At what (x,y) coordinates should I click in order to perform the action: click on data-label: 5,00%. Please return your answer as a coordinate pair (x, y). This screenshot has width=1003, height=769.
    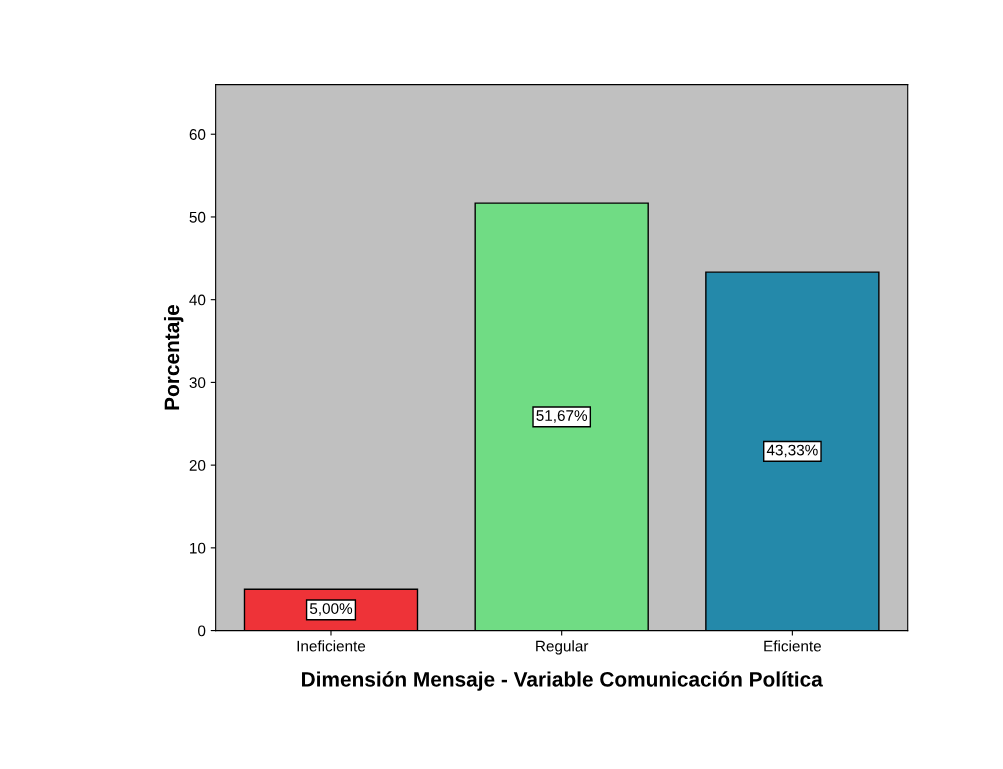
    Looking at the image, I should click on (331, 609).